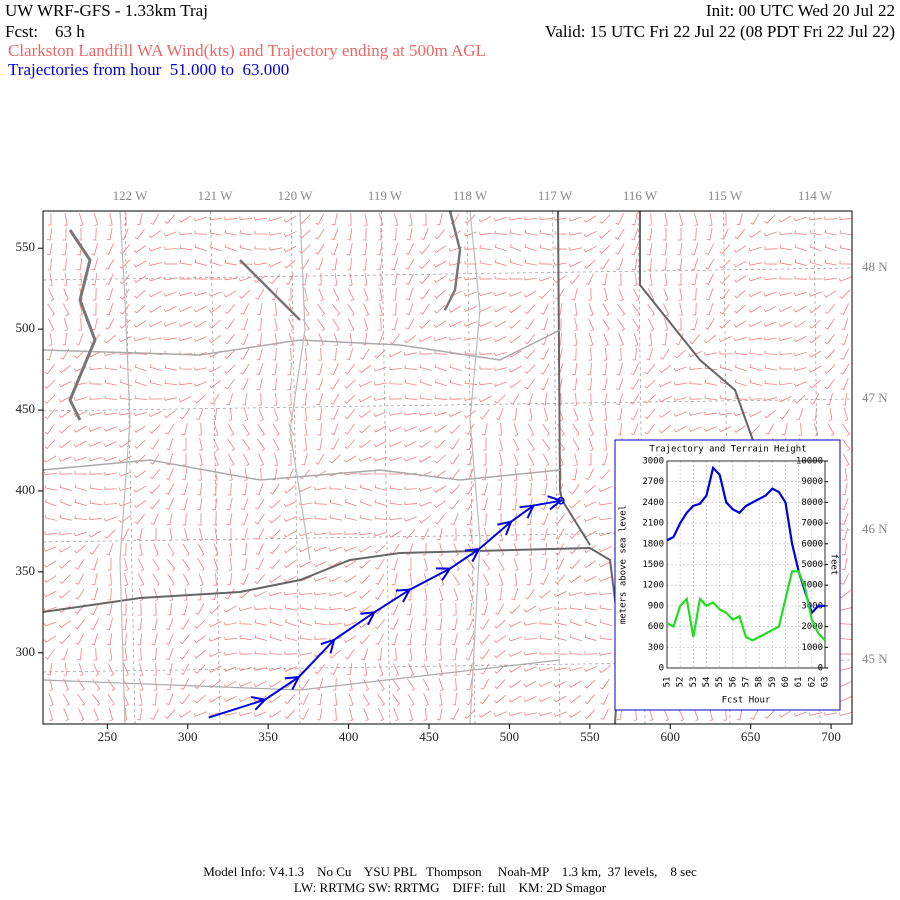  What do you see at coordinates (812, 482) in the screenshot?
I see `y2-tick-label: 9000` at bounding box center [812, 482].